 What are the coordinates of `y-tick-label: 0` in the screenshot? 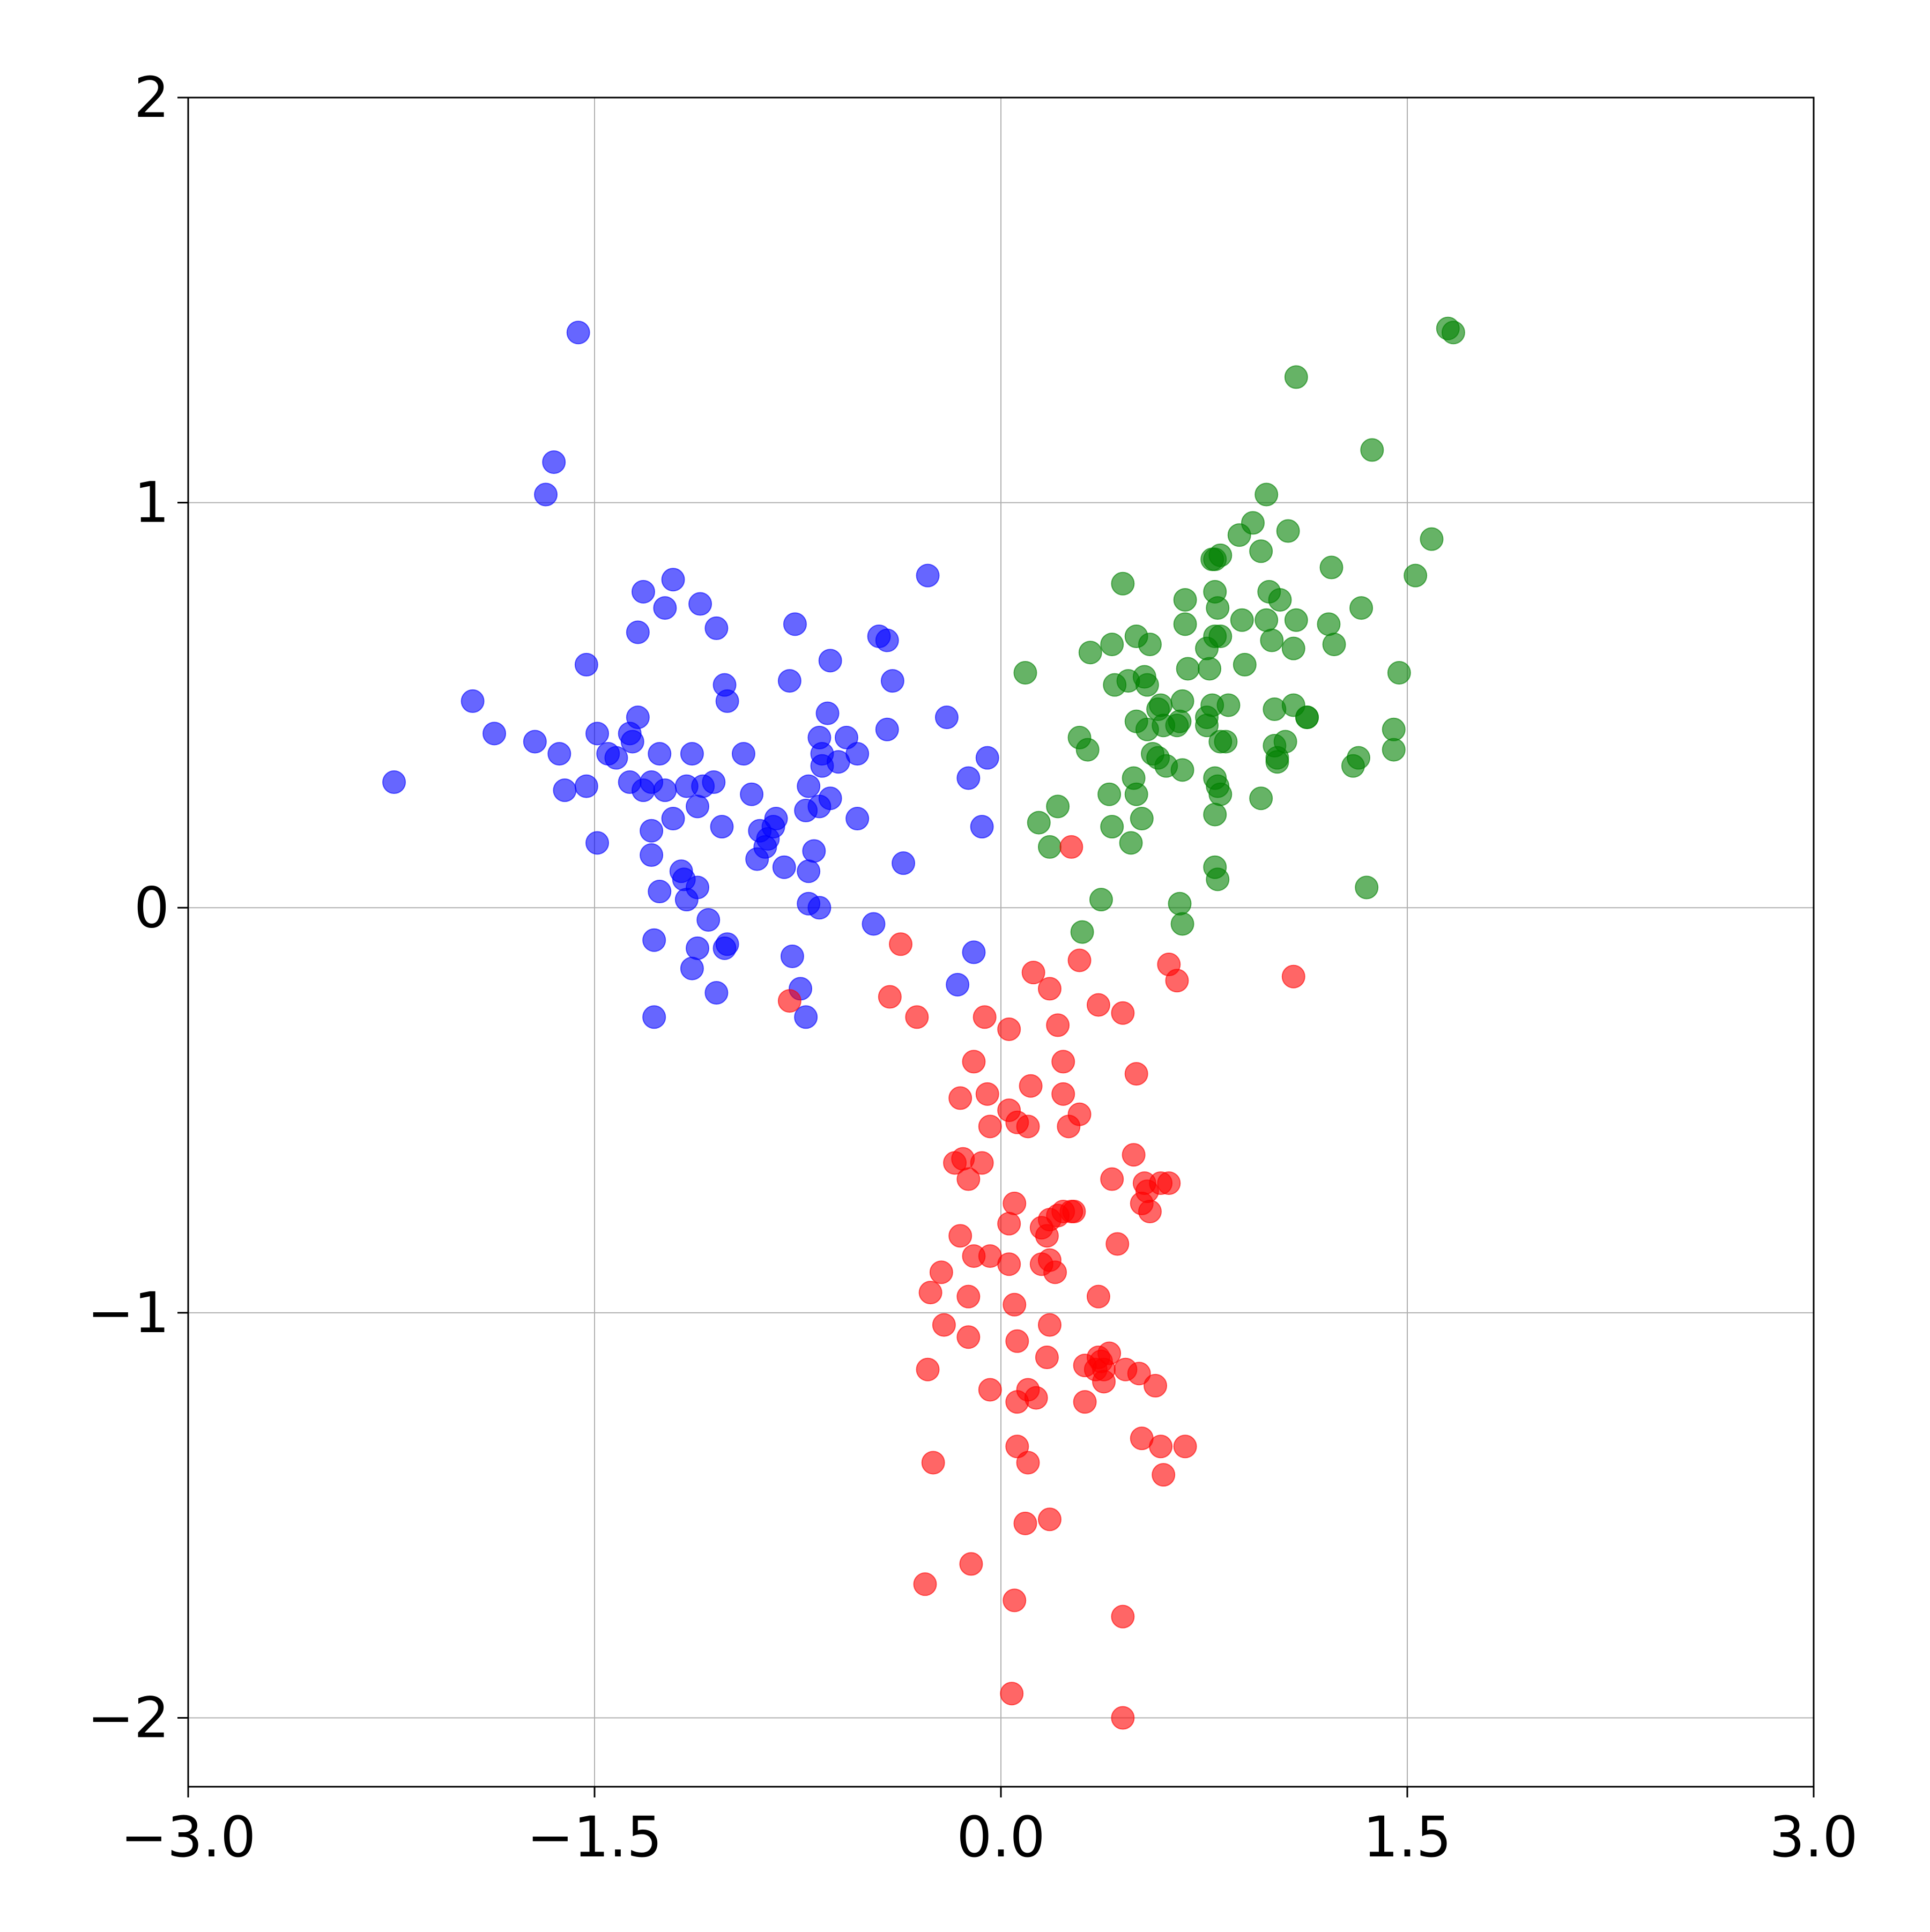 It's located at (151, 907).